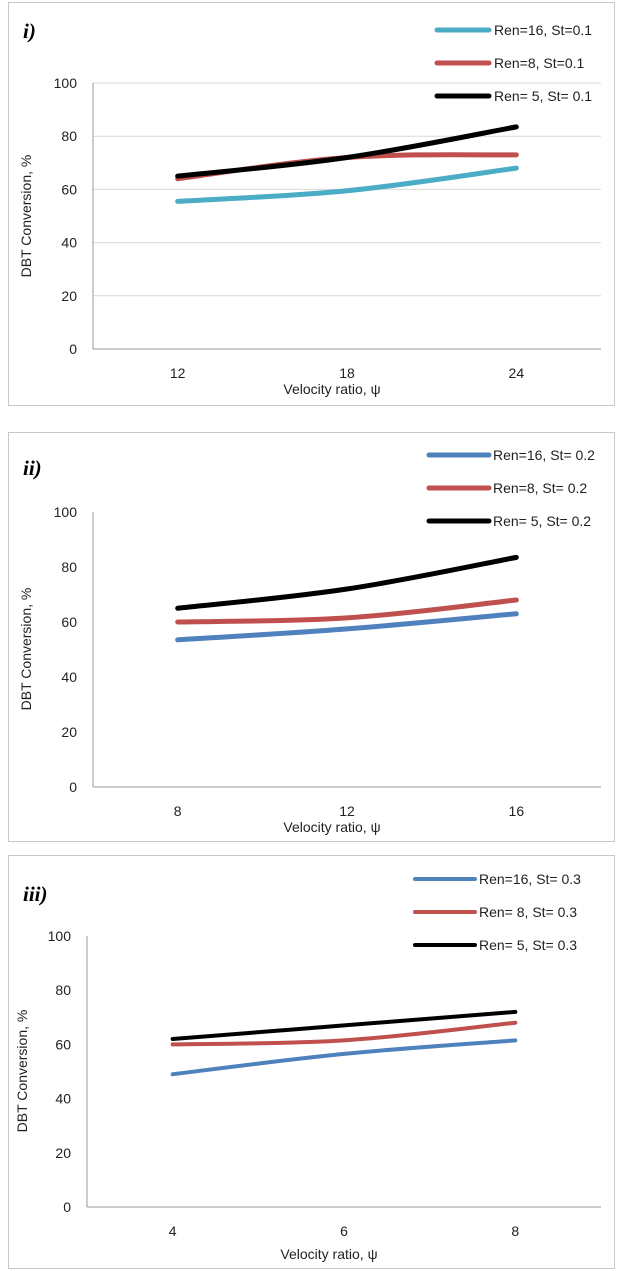 This screenshot has height=1271, width=623. What do you see at coordinates (528, 912) in the screenshot?
I see `legend-entry: Ren= 8, St= 0.3` at bounding box center [528, 912].